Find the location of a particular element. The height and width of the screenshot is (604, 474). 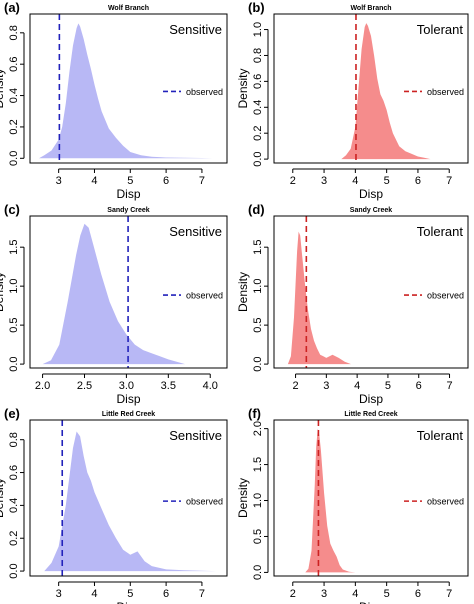

panel-letter: (d) is located at coordinates (256, 209).